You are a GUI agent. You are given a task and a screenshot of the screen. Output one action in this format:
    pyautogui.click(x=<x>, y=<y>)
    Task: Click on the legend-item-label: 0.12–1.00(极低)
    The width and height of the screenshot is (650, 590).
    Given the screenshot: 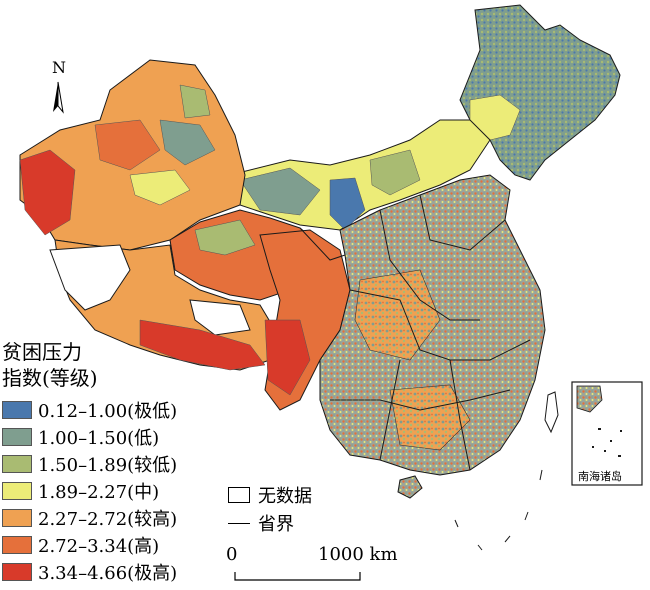 What is the action you would take?
    pyautogui.click(x=108, y=411)
    